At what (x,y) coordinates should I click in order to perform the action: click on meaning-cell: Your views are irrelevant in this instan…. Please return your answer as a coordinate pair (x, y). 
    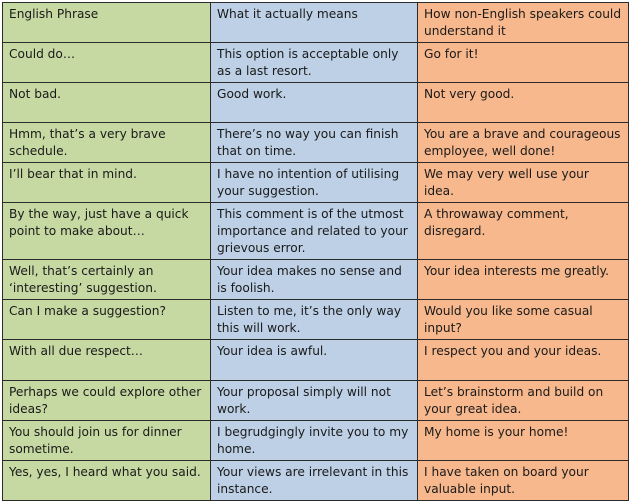
    Looking at the image, I should click on (314, 480).